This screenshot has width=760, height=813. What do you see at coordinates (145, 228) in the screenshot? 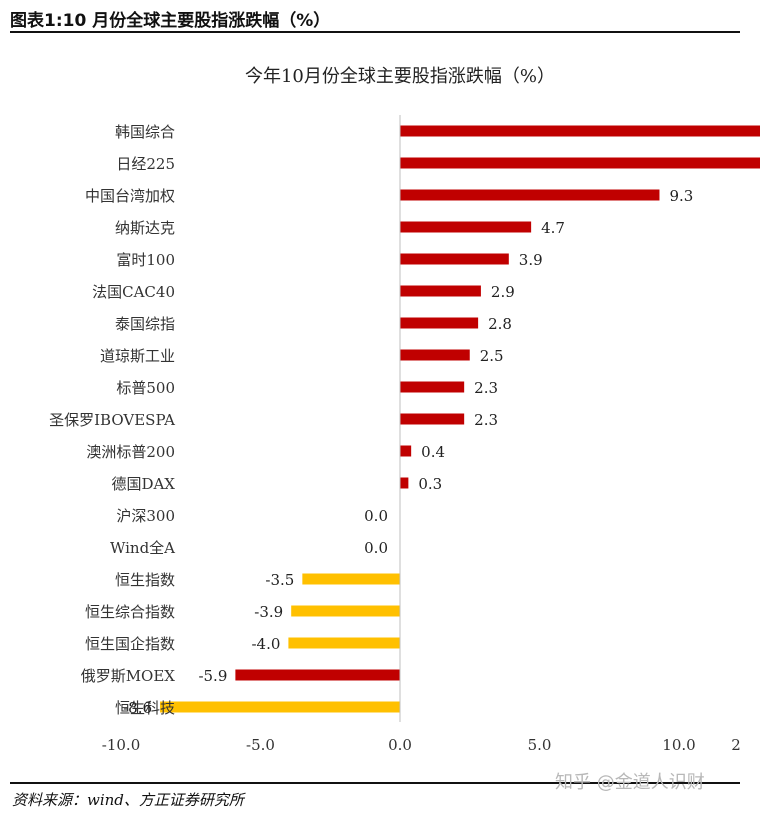
I see `category-label-3: 纳斯达克` at bounding box center [145, 228].